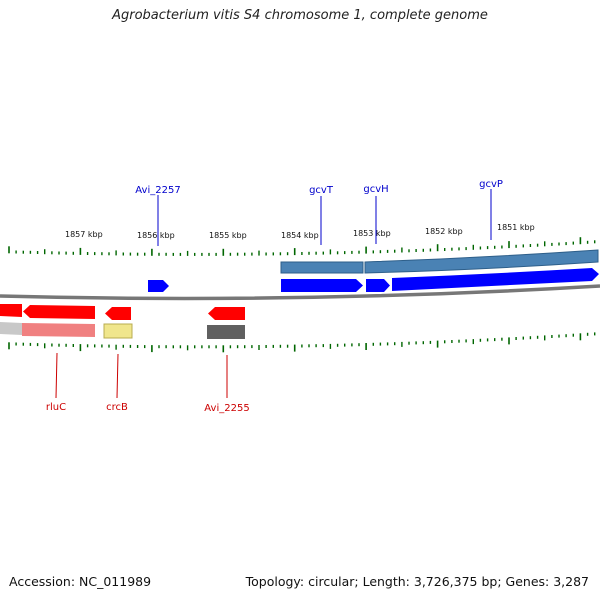  What do you see at coordinates (302, 246) in the screenshot?
I see `outer-tick-track` at bounding box center [302, 246].